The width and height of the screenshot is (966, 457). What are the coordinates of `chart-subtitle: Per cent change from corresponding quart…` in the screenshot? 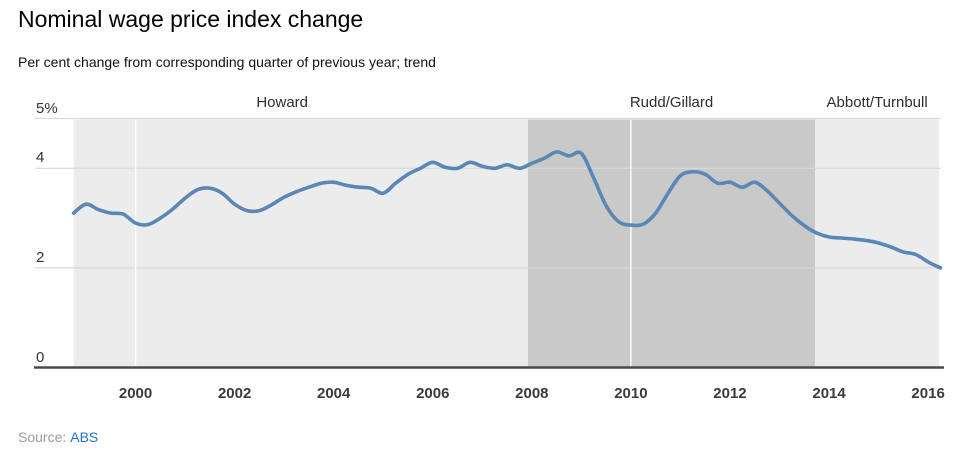 It's located at (227, 62).